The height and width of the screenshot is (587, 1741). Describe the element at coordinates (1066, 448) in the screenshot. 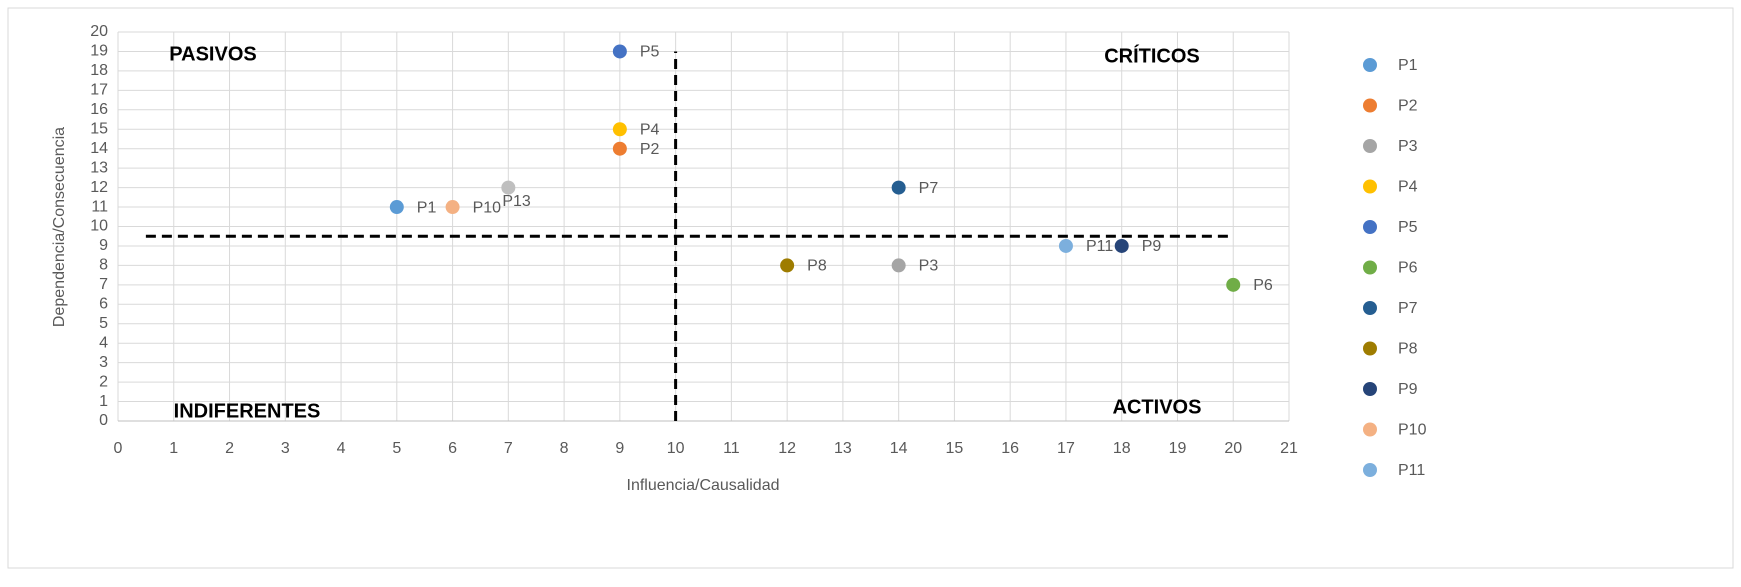

I see `x-tick-label: 17` at that location.